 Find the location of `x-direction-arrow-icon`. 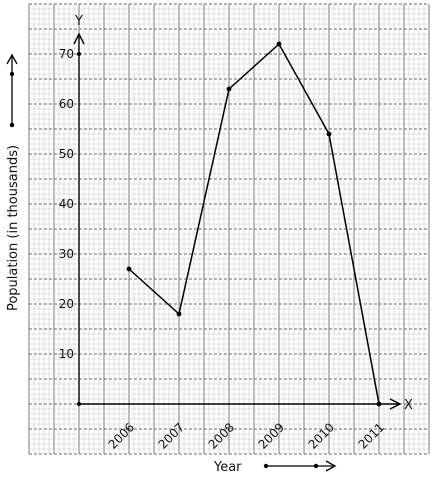

x-direction-arrow-icon is located at coordinates (300, 466).